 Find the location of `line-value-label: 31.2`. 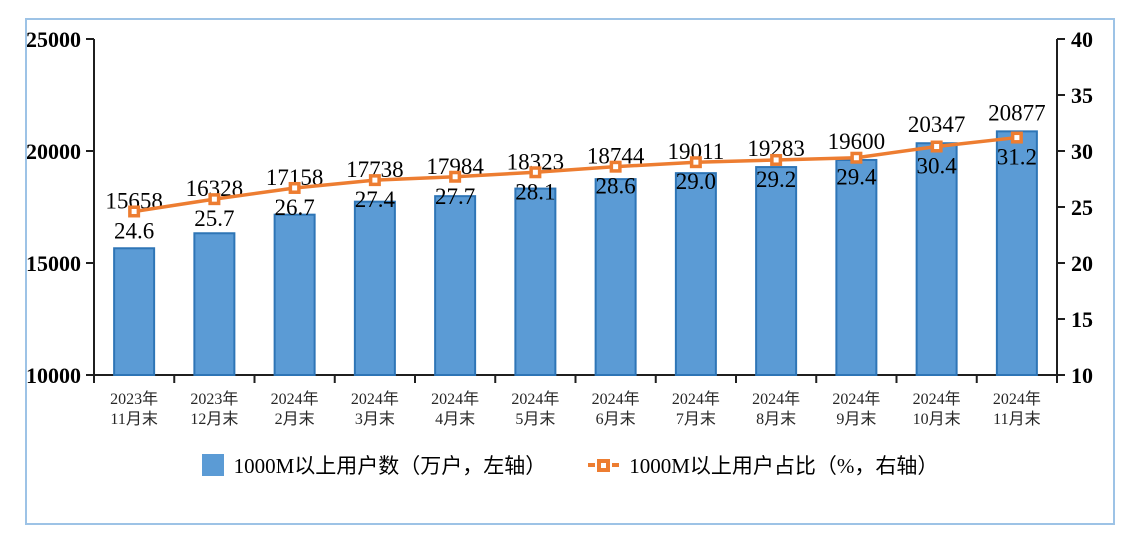

line-value-label: 31.2 is located at coordinates (1017, 157).